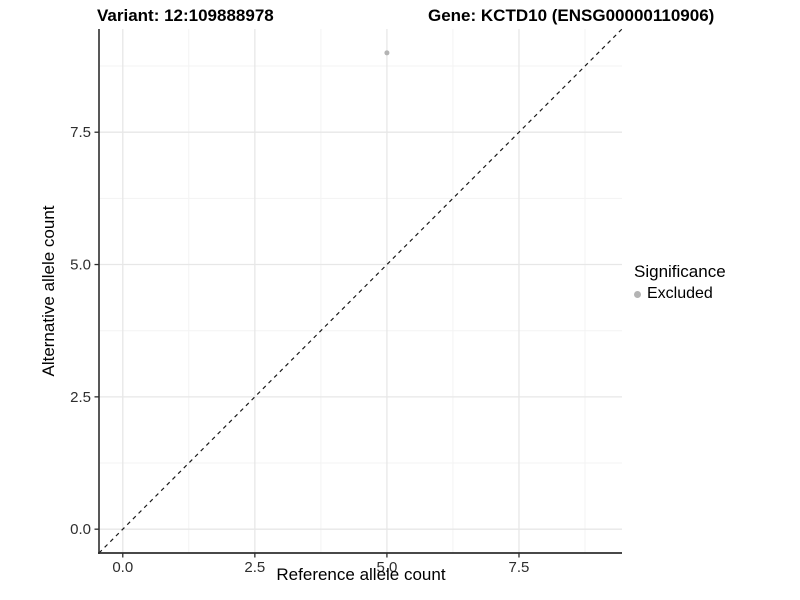  I want to click on x-tick-label: 7.5, so click(519, 567).